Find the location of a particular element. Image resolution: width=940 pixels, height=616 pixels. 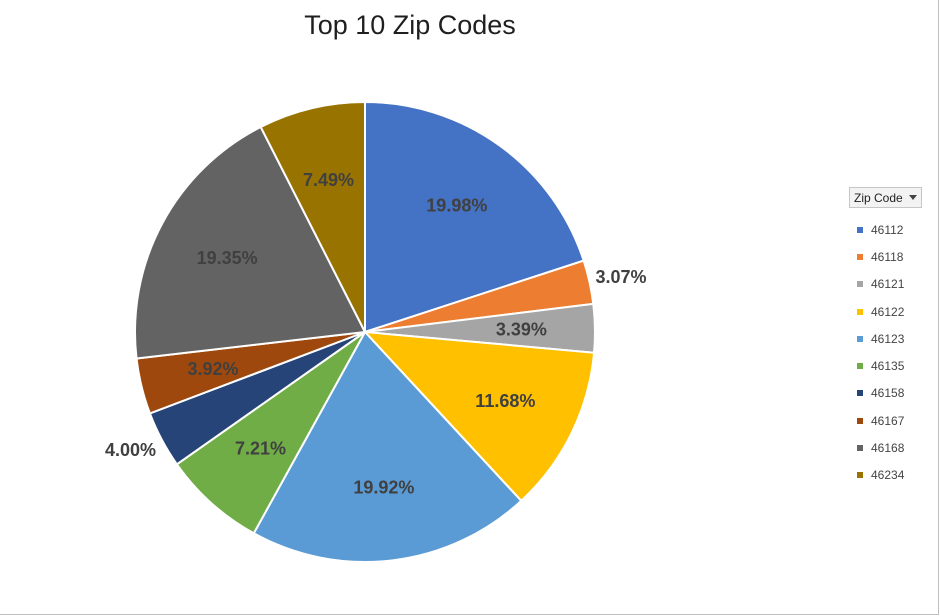

legend-filter-button: Zip Code is located at coordinates (885, 197).